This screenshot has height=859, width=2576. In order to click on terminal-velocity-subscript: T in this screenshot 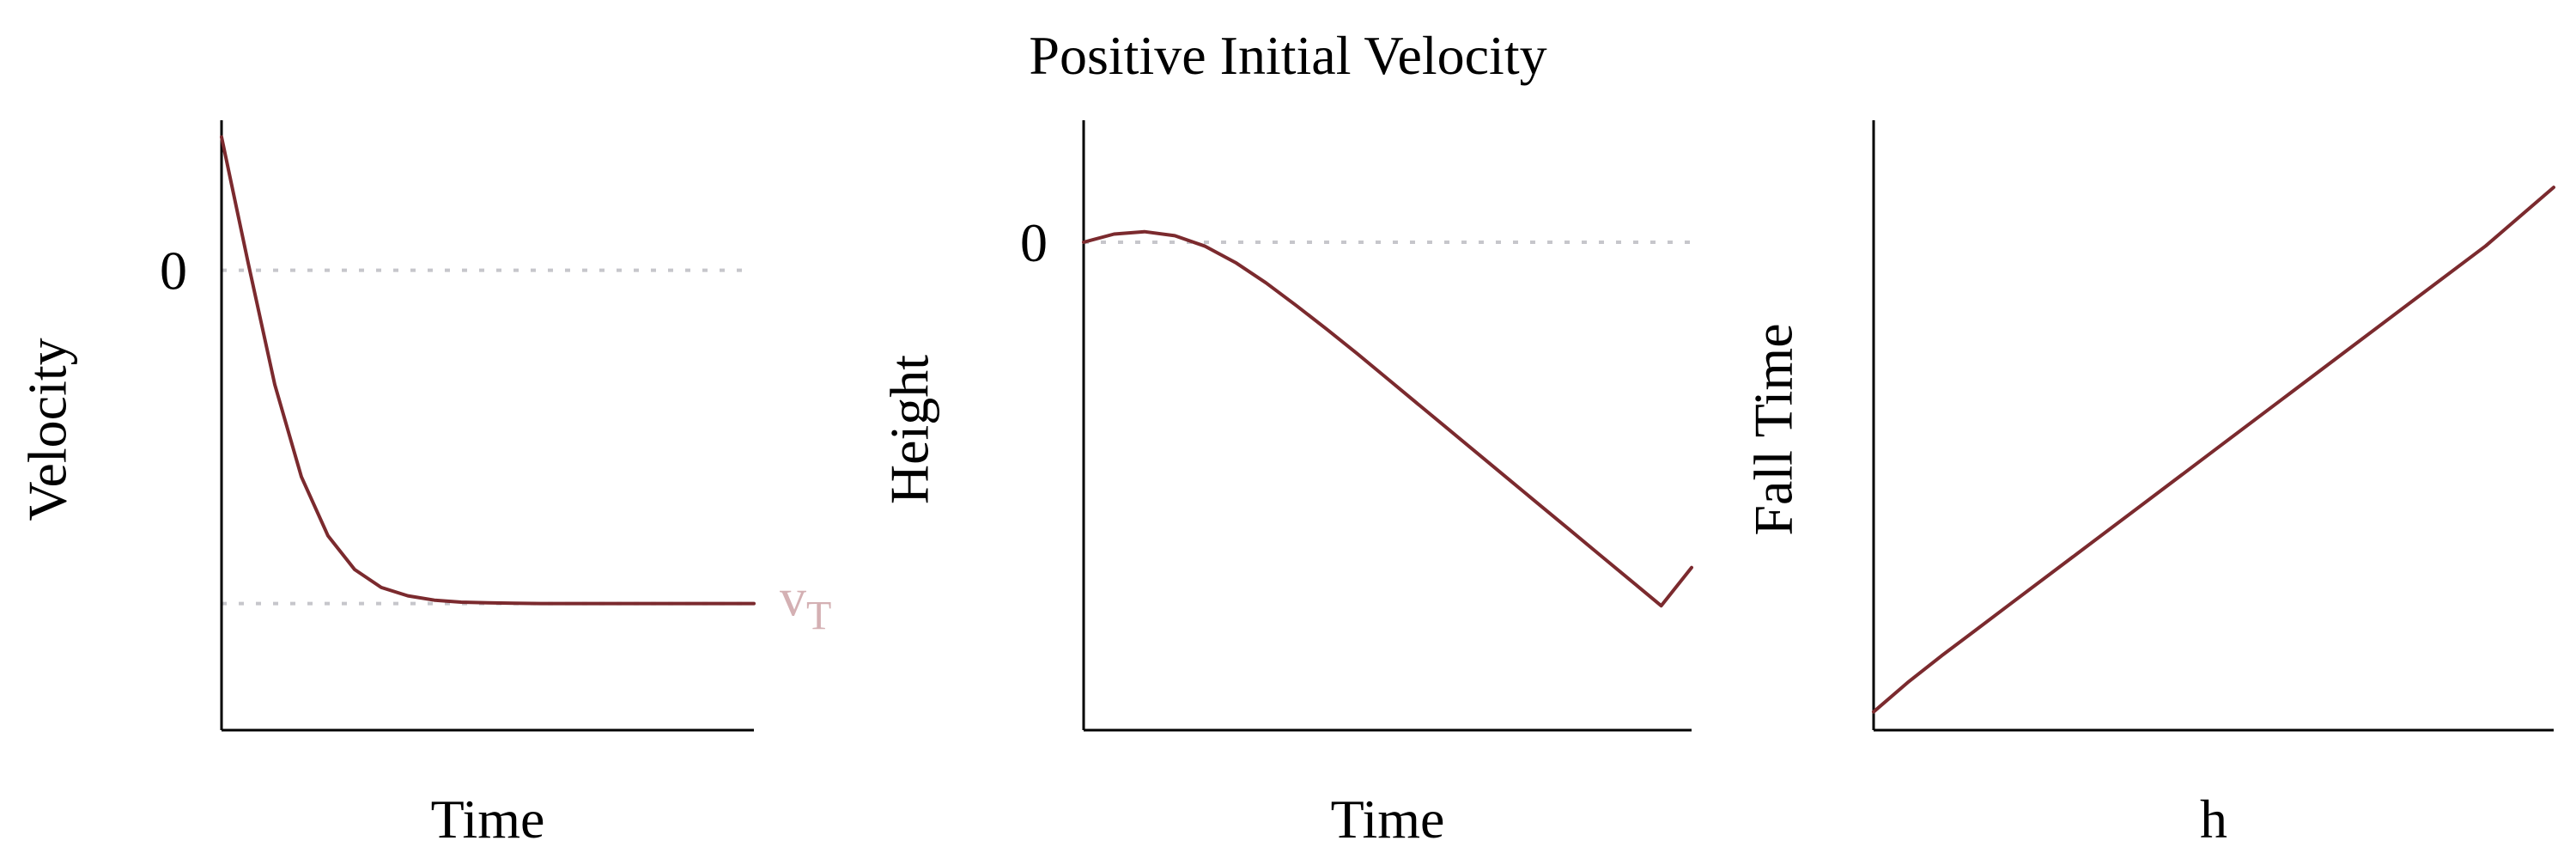, I will do `click(819, 616)`.